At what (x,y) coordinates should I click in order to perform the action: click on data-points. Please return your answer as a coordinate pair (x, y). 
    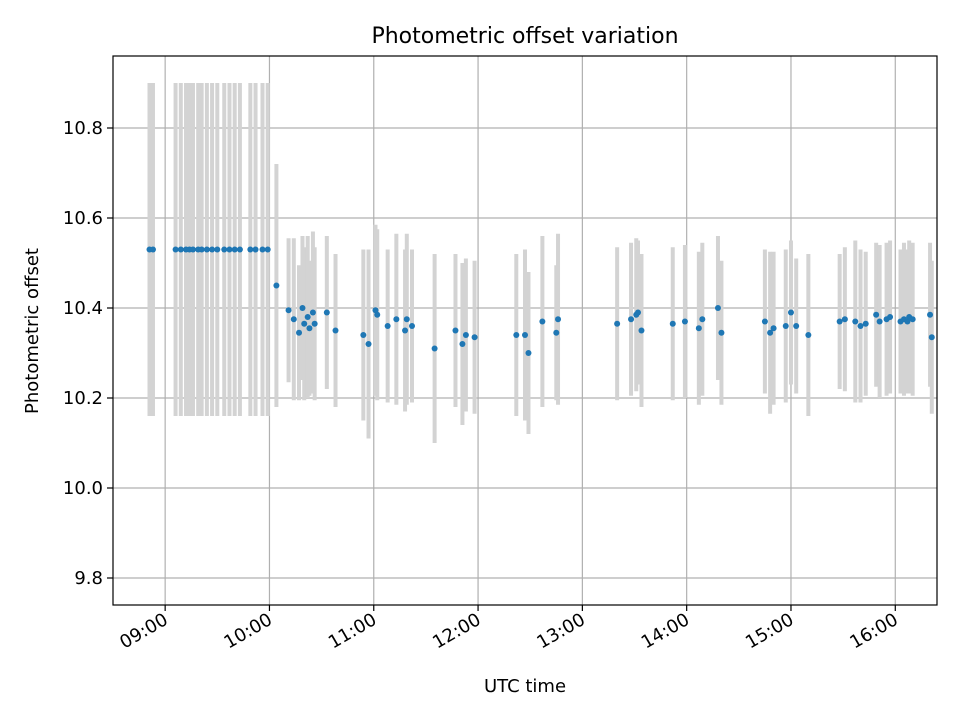
    Looking at the image, I should click on (540, 301).